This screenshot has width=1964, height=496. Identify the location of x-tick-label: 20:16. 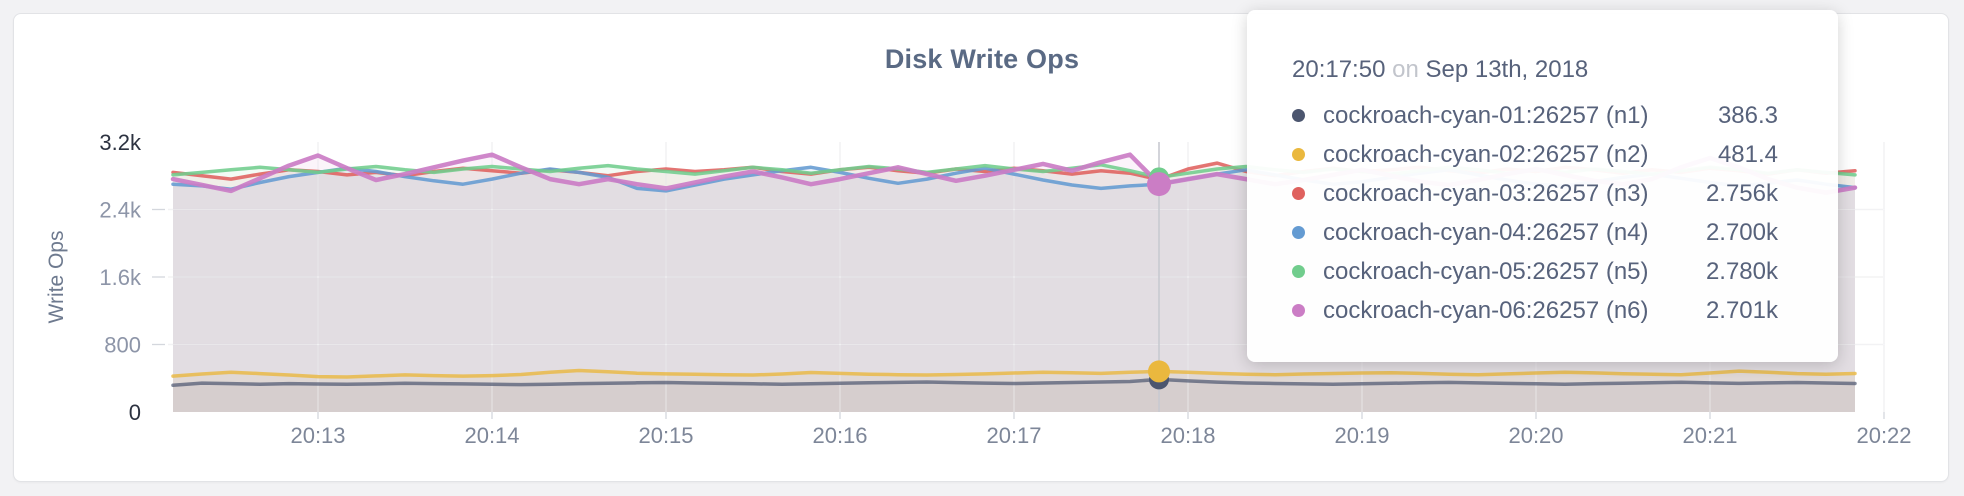
(839, 435).